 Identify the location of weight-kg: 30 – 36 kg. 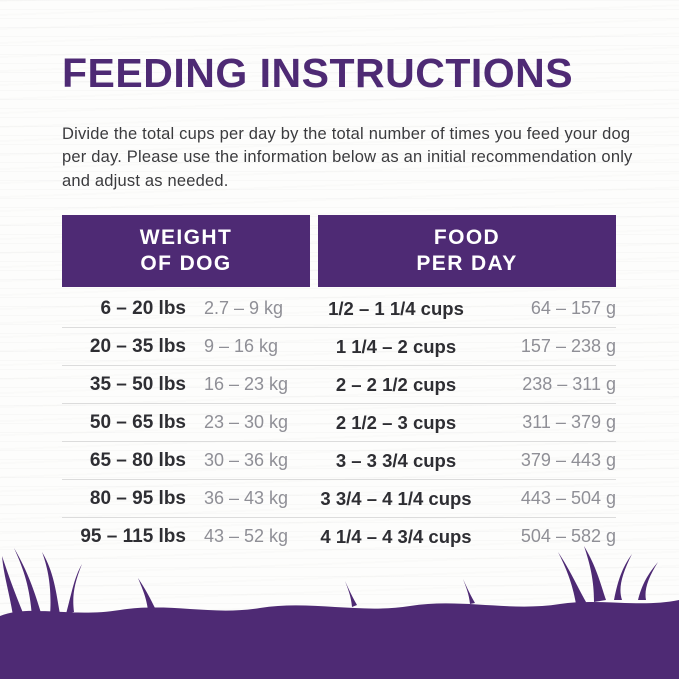
(246, 460).